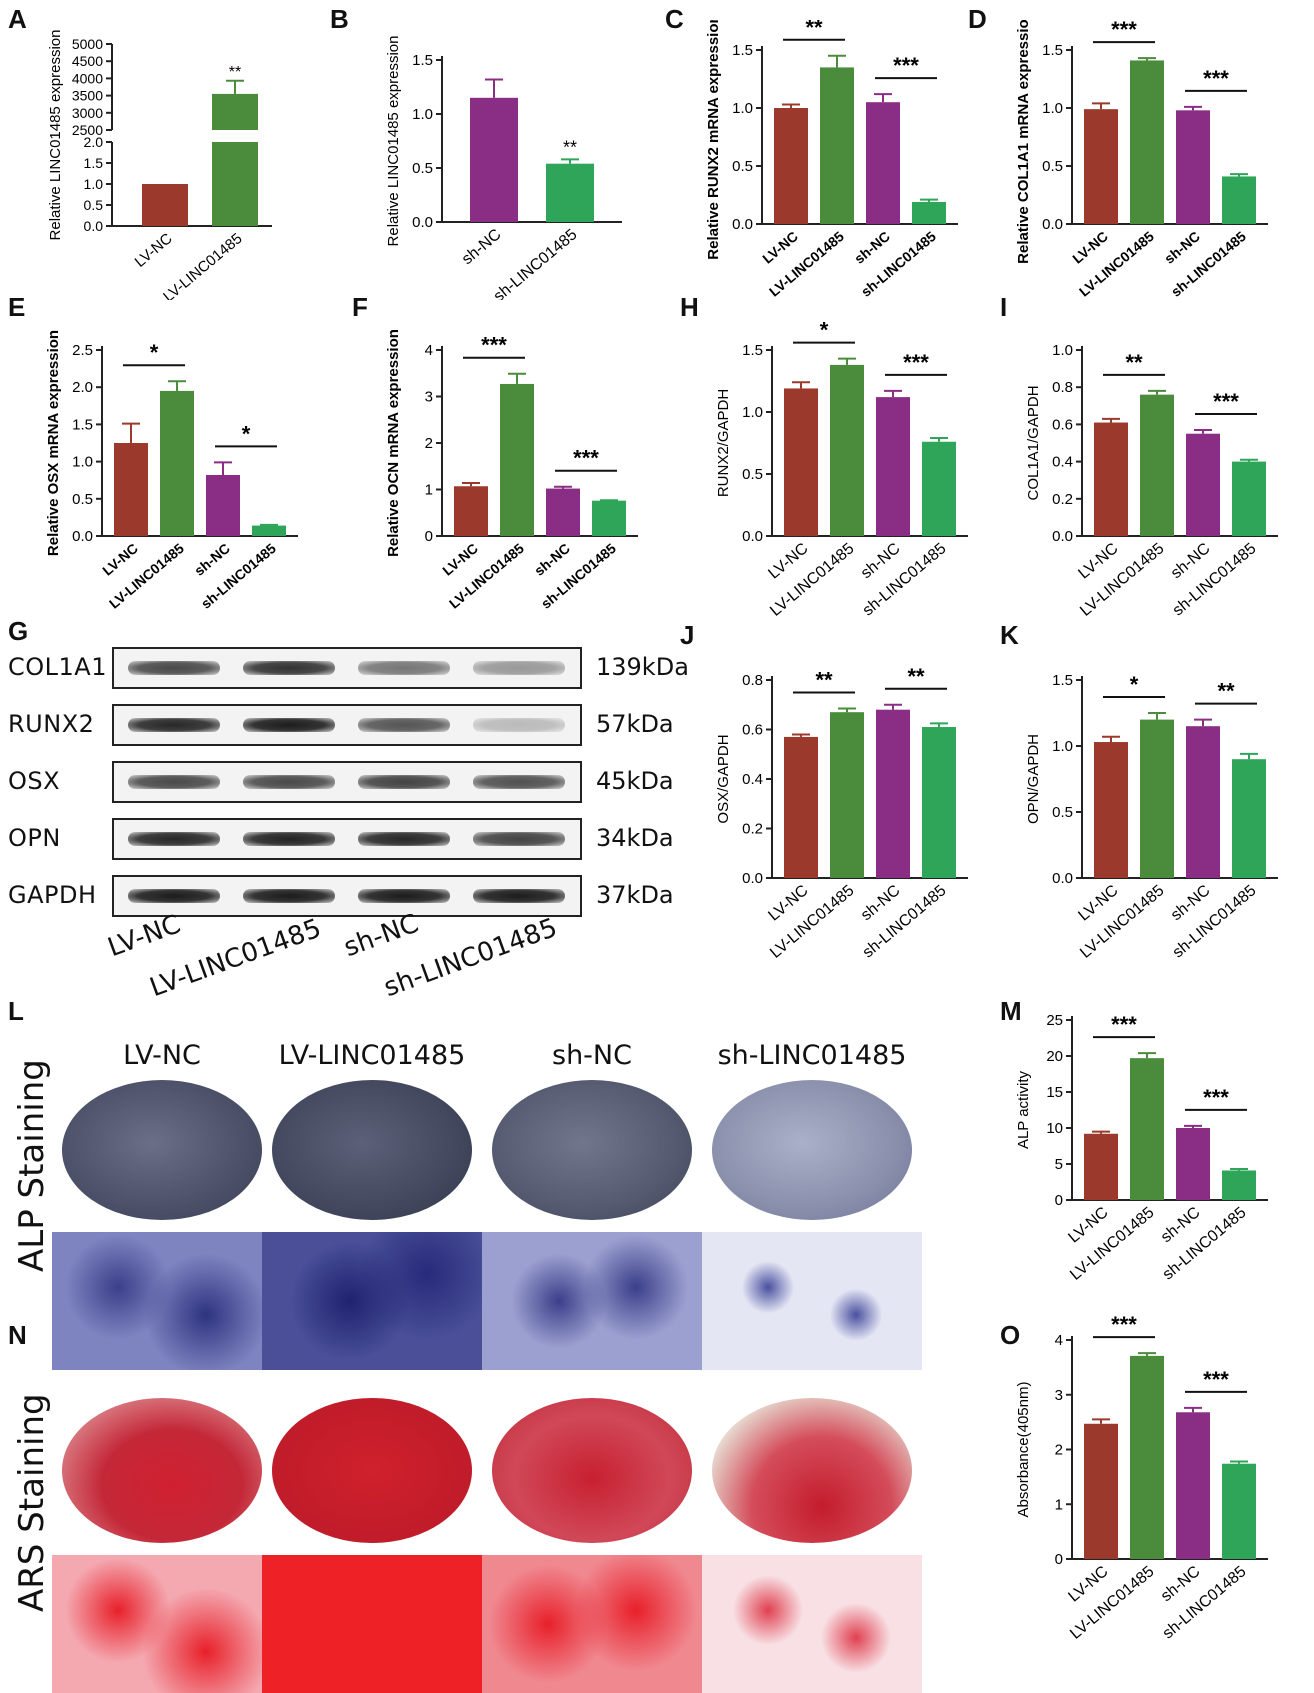  Describe the element at coordinates (1054, 1056) in the screenshot. I see `y-tick-label: 20` at that location.